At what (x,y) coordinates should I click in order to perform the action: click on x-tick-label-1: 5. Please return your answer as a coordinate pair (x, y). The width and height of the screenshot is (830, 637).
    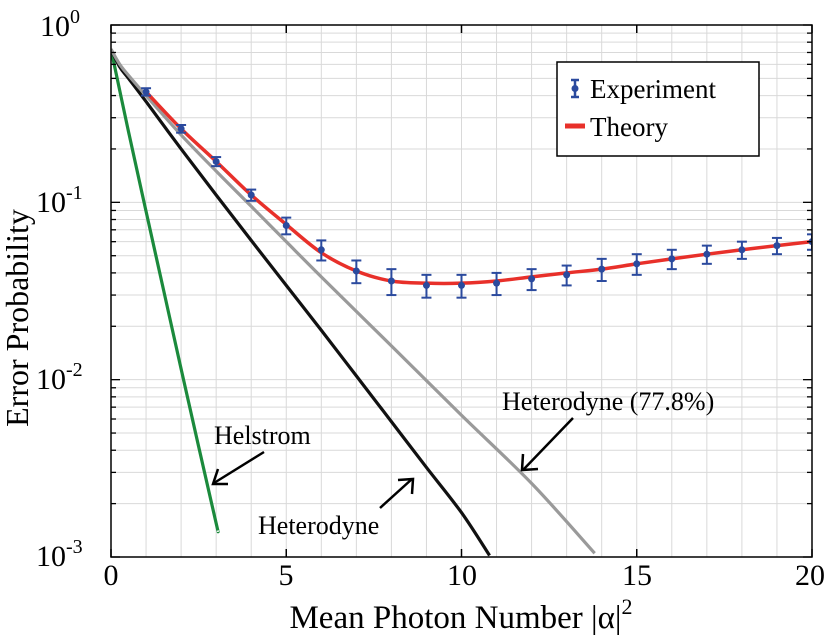
    Looking at the image, I should click on (286, 575).